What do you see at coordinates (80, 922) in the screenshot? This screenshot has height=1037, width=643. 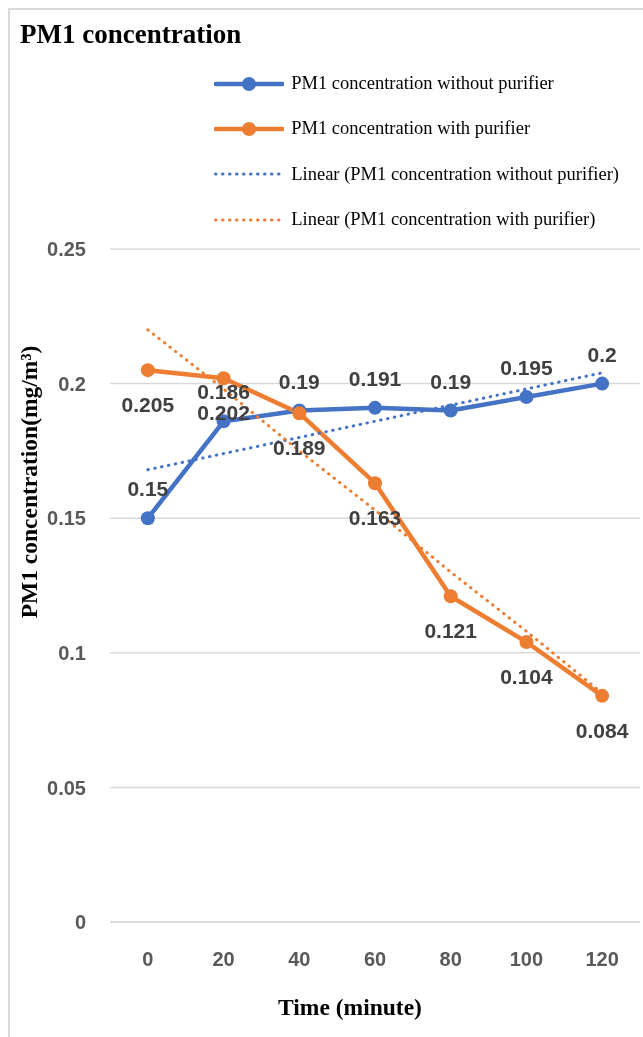 I see `y-tick-label: 0` at bounding box center [80, 922].